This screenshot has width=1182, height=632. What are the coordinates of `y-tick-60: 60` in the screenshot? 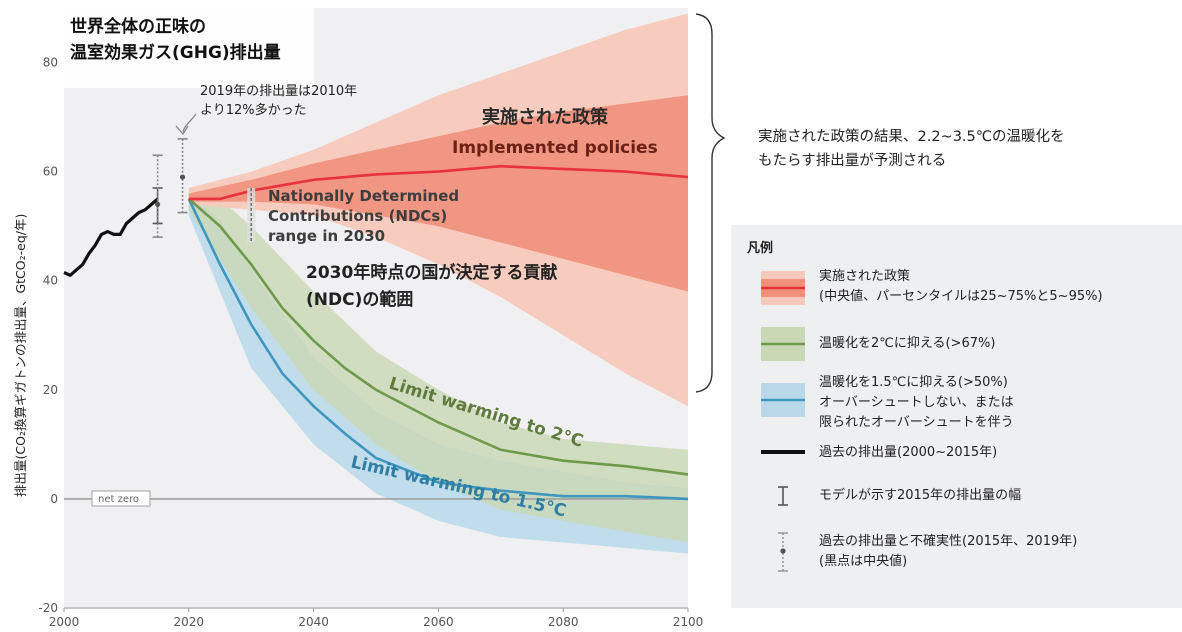 It's located at (50, 172).